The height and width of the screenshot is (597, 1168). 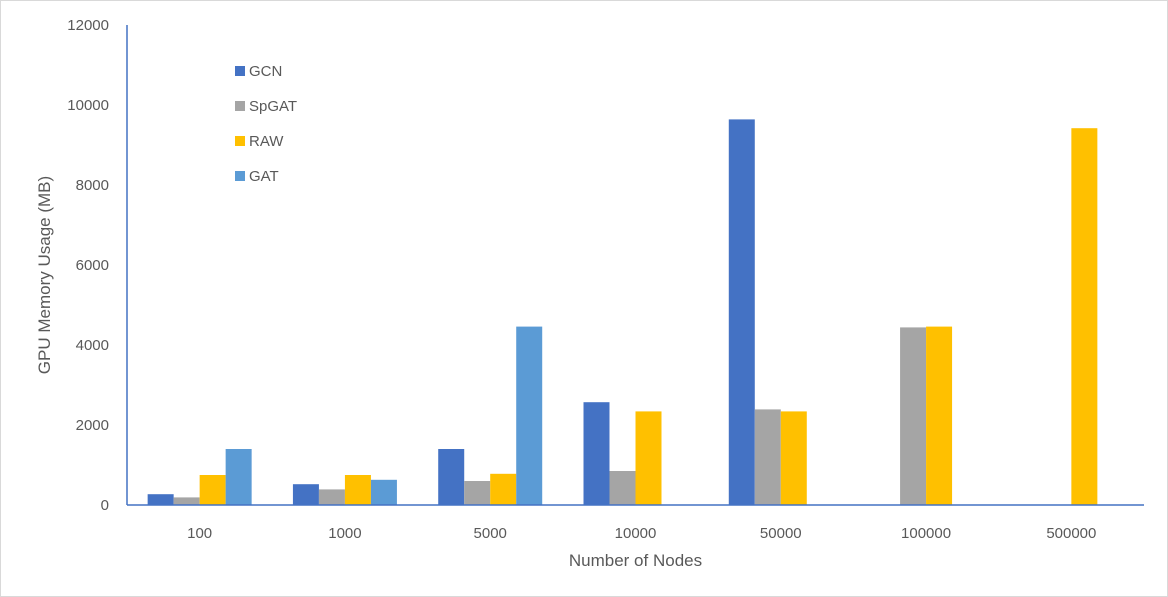 What do you see at coordinates (926, 533) in the screenshot?
I see `x-tick-label: 100000` at bounding box center [926, 533].